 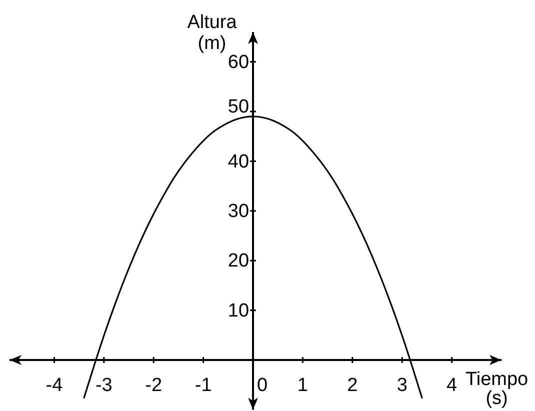 What do you see at coordinates (239, 107) in the screenshot?
I see `y-tick-label: 50` at bounding box center [239, 107].